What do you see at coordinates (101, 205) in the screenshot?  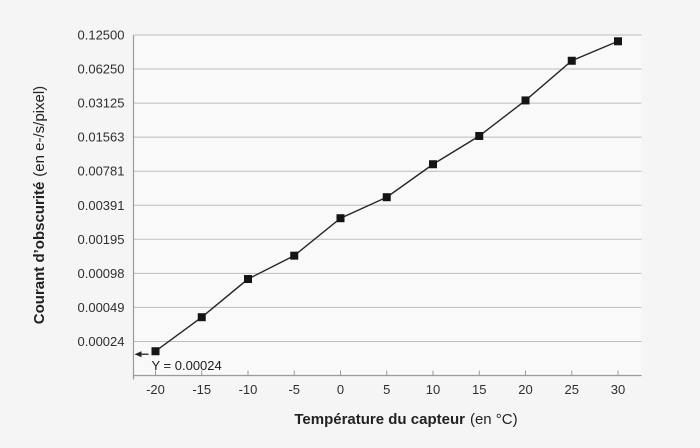 I see `y-tick-label: 0.00391` at bounding box center [101, 205].